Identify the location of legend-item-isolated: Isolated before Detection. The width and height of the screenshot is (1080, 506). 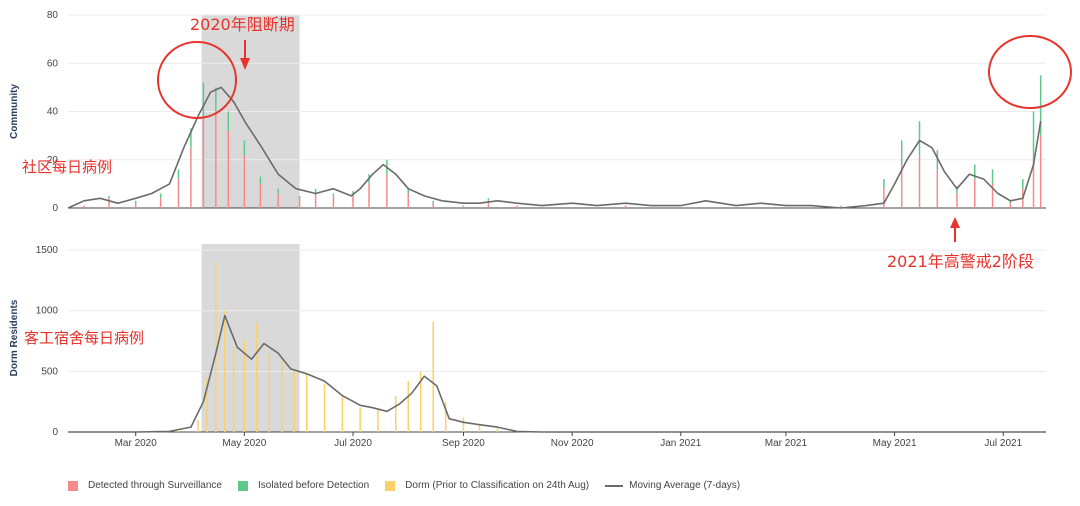
(303, 485).